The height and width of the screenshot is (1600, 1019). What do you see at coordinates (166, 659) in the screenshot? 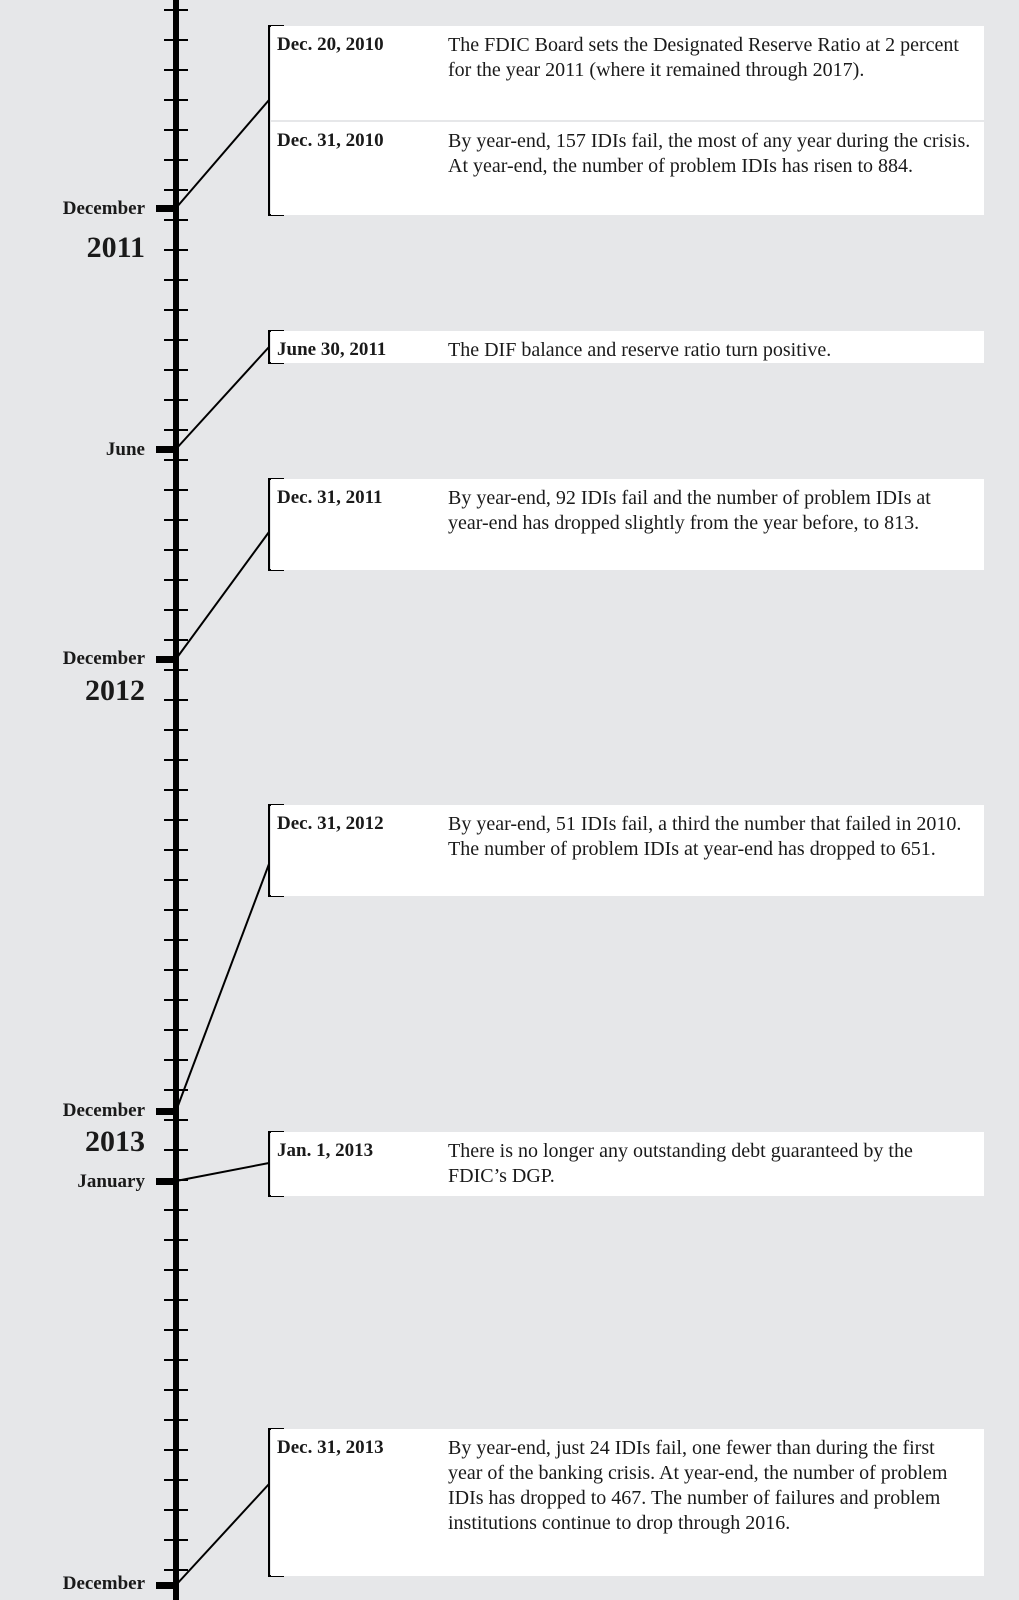
I see `major-tick-dec-2011` at bounding box center [166, 659].